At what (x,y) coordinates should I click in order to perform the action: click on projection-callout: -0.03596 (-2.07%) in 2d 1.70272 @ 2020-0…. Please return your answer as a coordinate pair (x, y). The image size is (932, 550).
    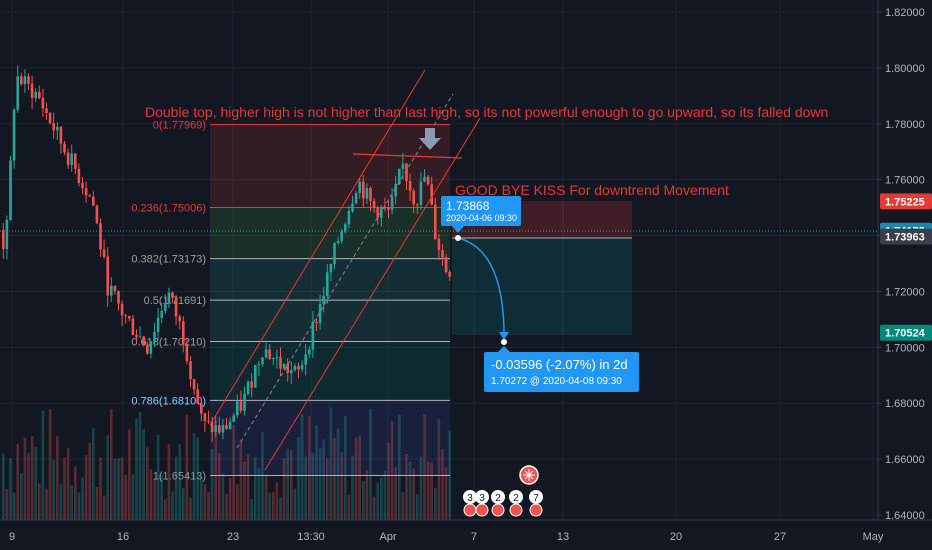
    Looking at the image, I should click on (561, 369).